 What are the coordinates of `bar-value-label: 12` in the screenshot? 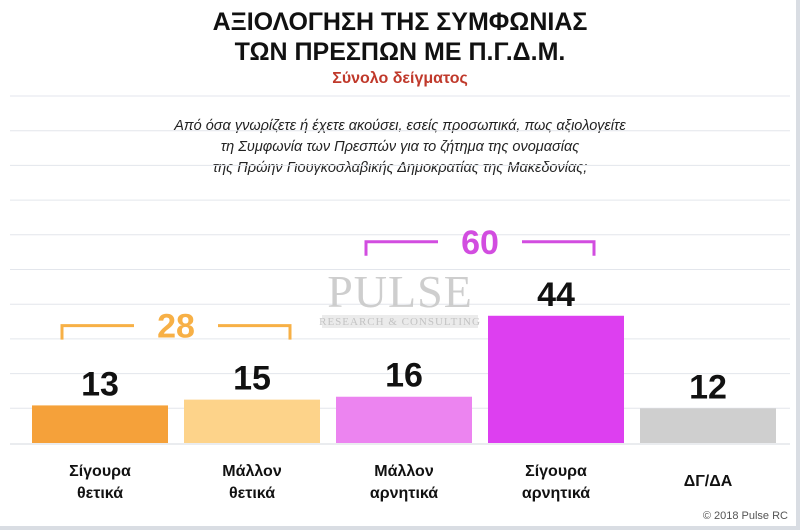 It's located at (708, 387).